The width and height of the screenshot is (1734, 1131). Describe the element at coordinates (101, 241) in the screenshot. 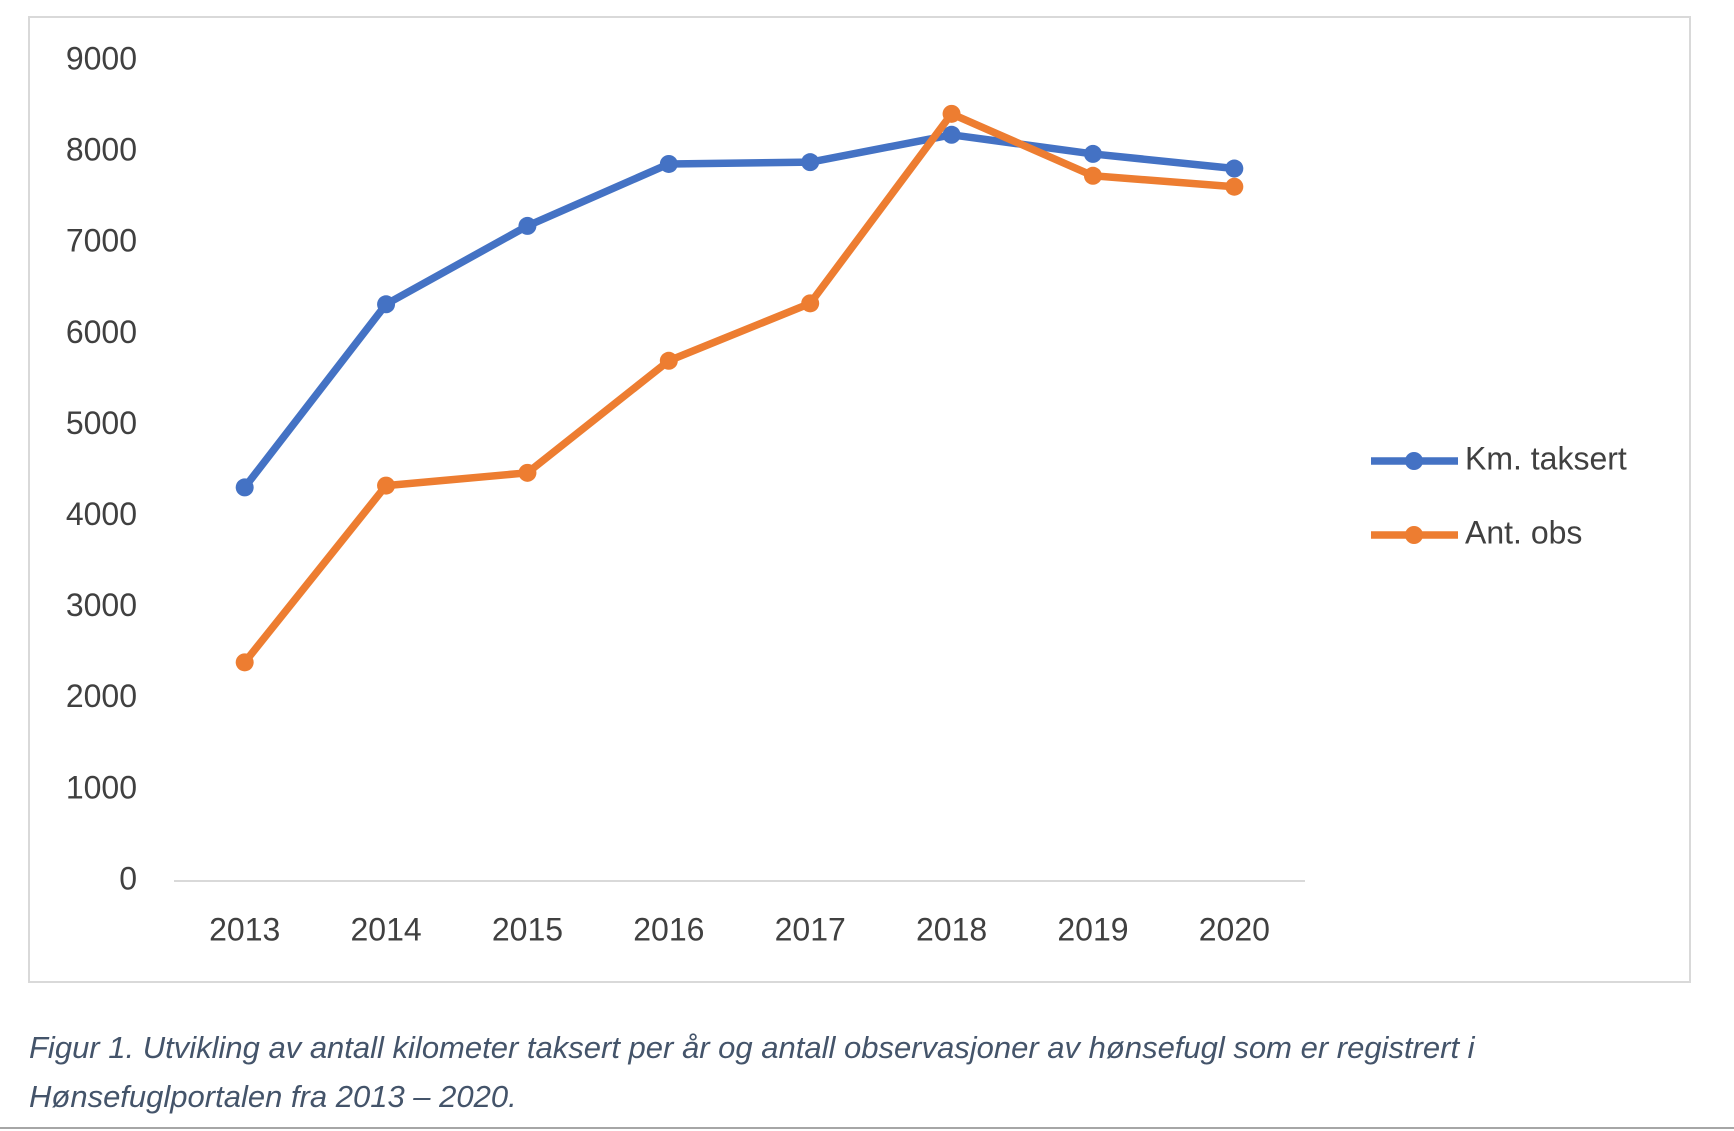

I see `y-tick-label: 7000` at that location.